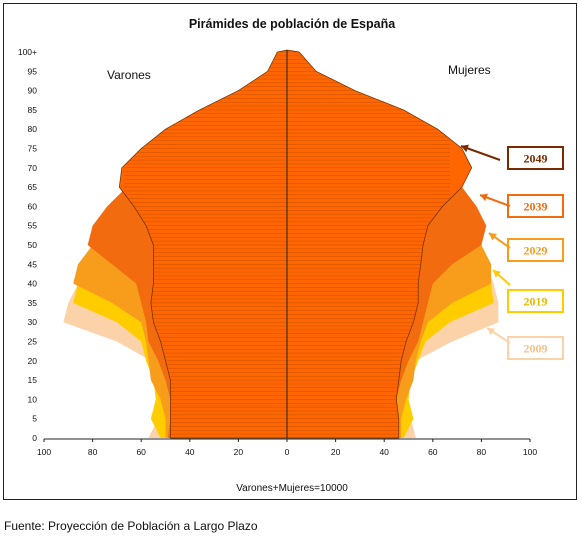 This screenshot has width=582, height=543. Describe the element at coordinates (27, 52) in the screenshot. I see `y-tick-label: 100+` at that location.